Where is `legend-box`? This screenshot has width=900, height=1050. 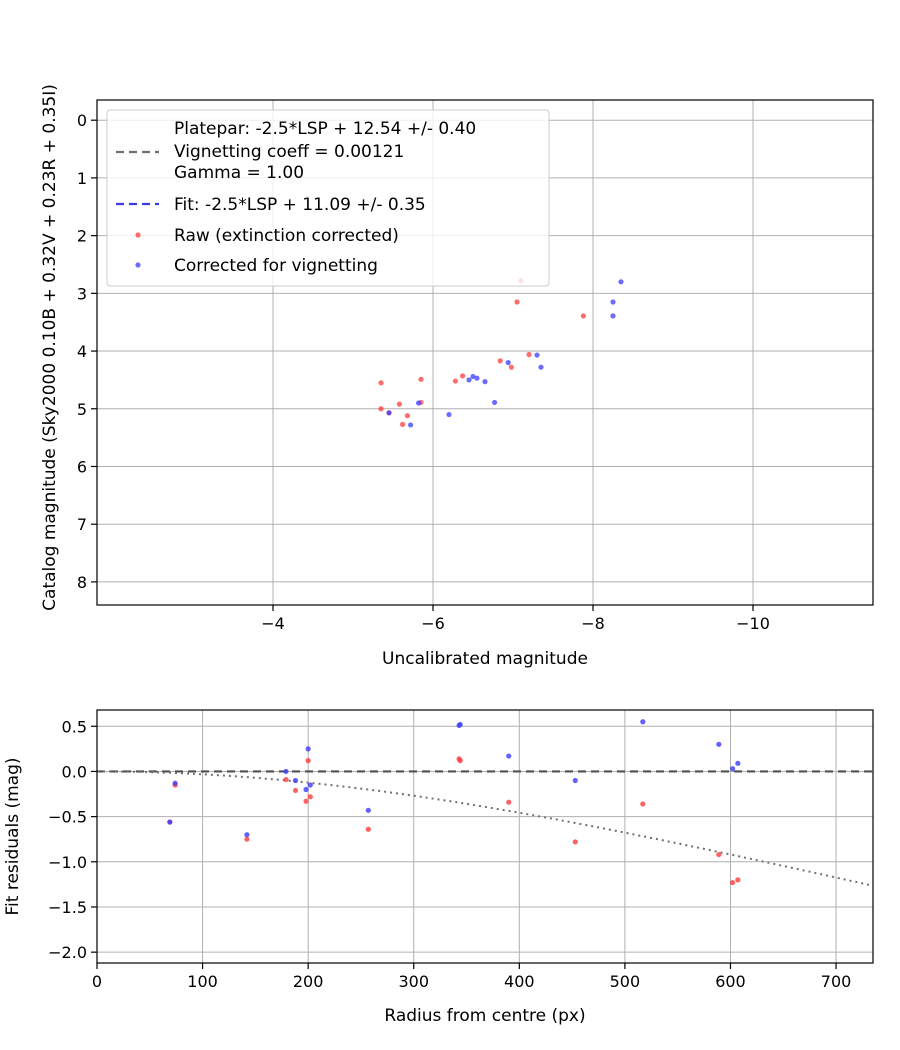
legend-box is located at coordinates (328, 198).